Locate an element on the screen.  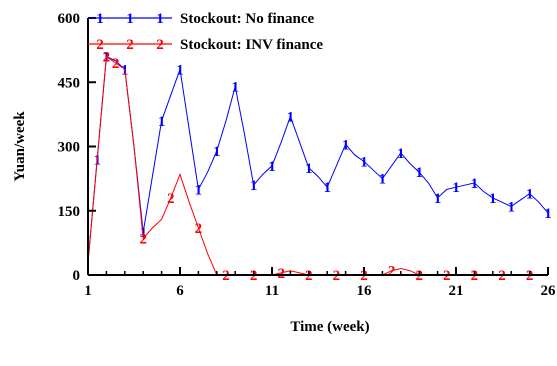
x-tick-label: 6 is located at coordinates (180, 291).